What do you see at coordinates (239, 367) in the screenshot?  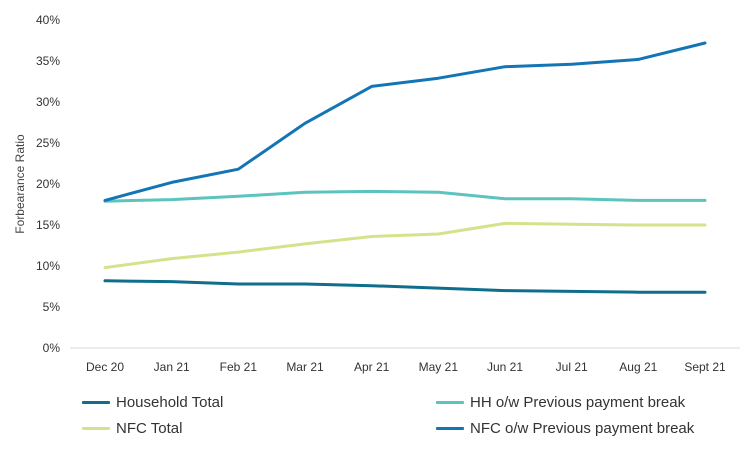 I see `x-tick-label: Feb 21` at bounding box center [239, 367].